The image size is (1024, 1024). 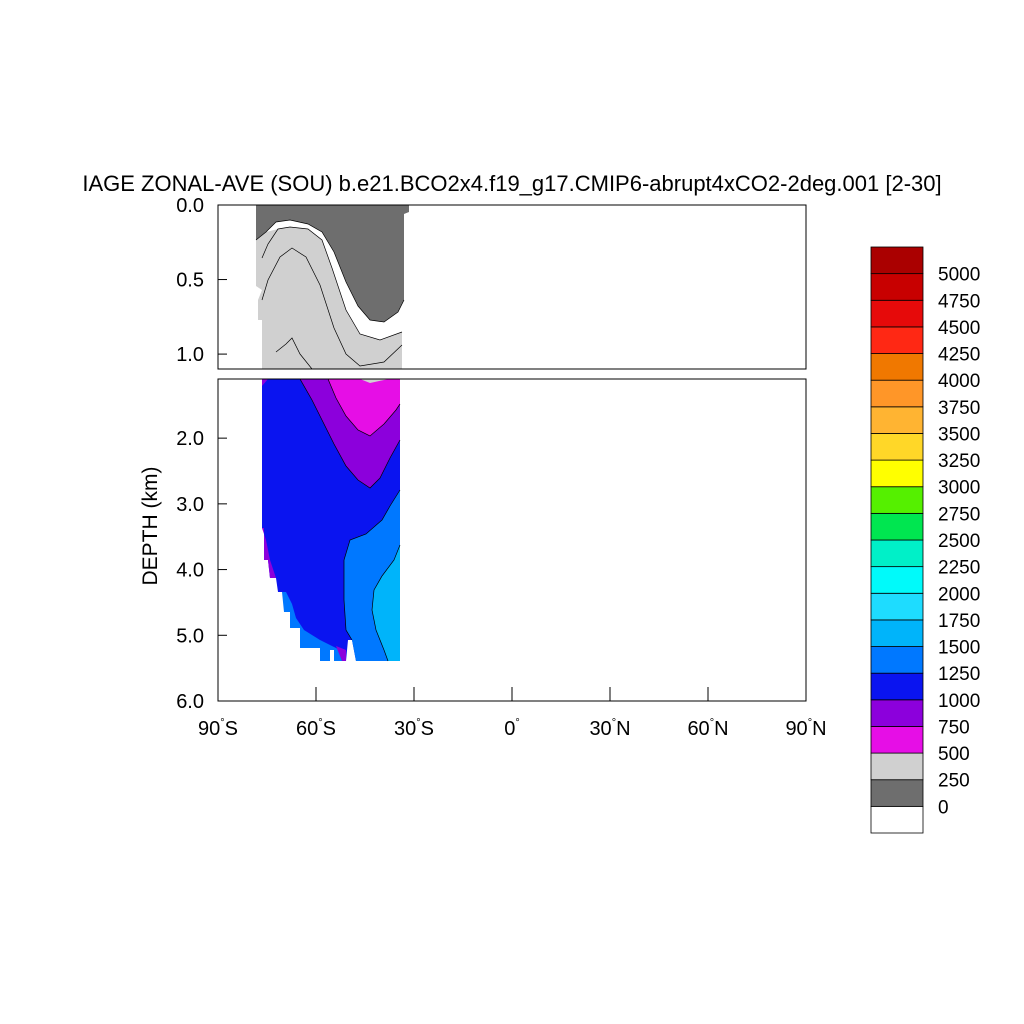 What do you see at coordinates (943, 807) in the screenshot?
I see `colorbar-label: 0` at bounding box center [943, 807].